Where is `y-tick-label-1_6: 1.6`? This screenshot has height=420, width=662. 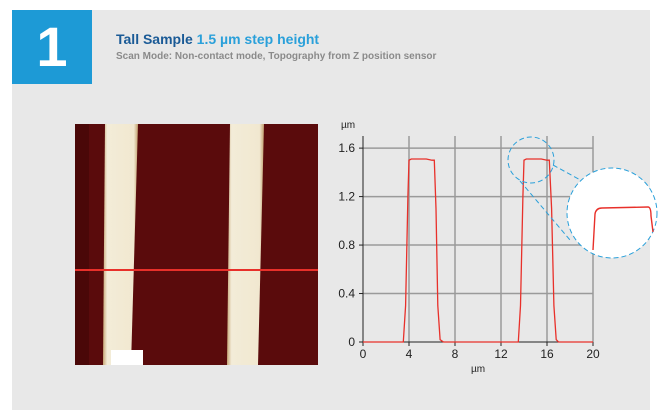
y-tick-label-1_6: 1.6 is located at coordinates (346, 148).